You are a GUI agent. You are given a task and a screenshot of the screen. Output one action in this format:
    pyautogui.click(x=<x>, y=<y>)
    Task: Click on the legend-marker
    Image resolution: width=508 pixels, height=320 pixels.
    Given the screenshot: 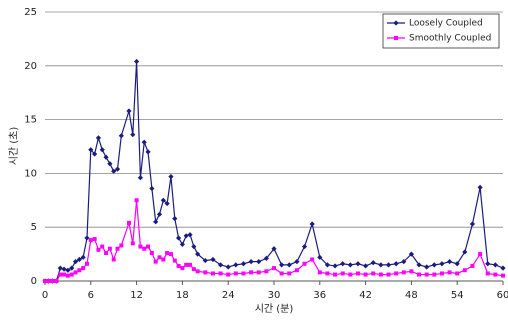 What is the action you would take?
    pyautogui.click(x=396, y=23)
    